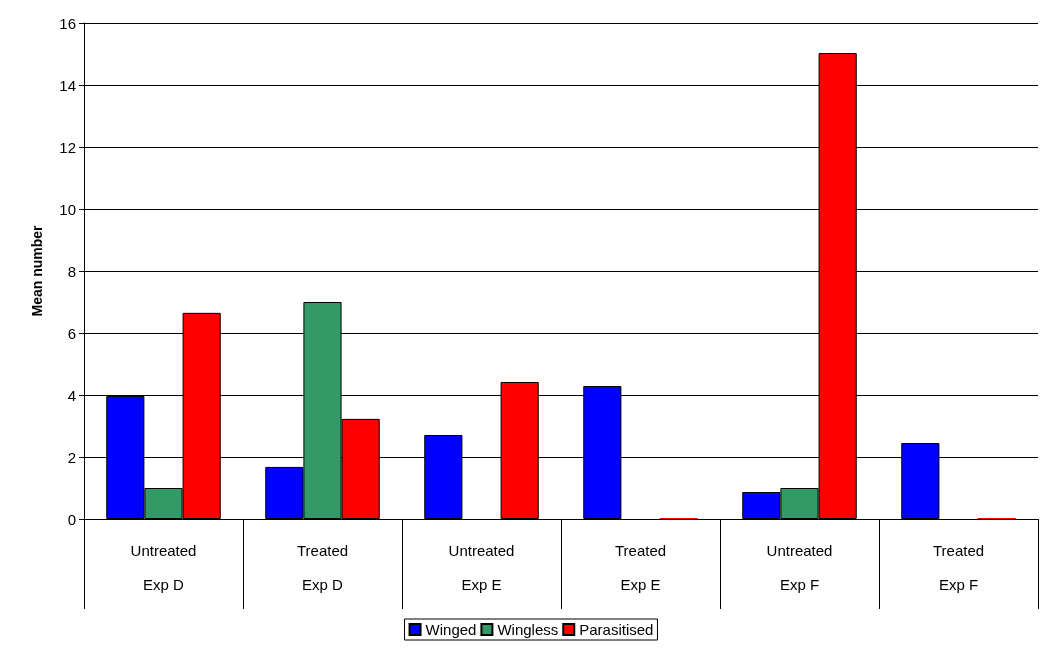  Describe the element at coordinates (616, 629) in the screenshot. I see `legend-label: Parasitised` at that location.